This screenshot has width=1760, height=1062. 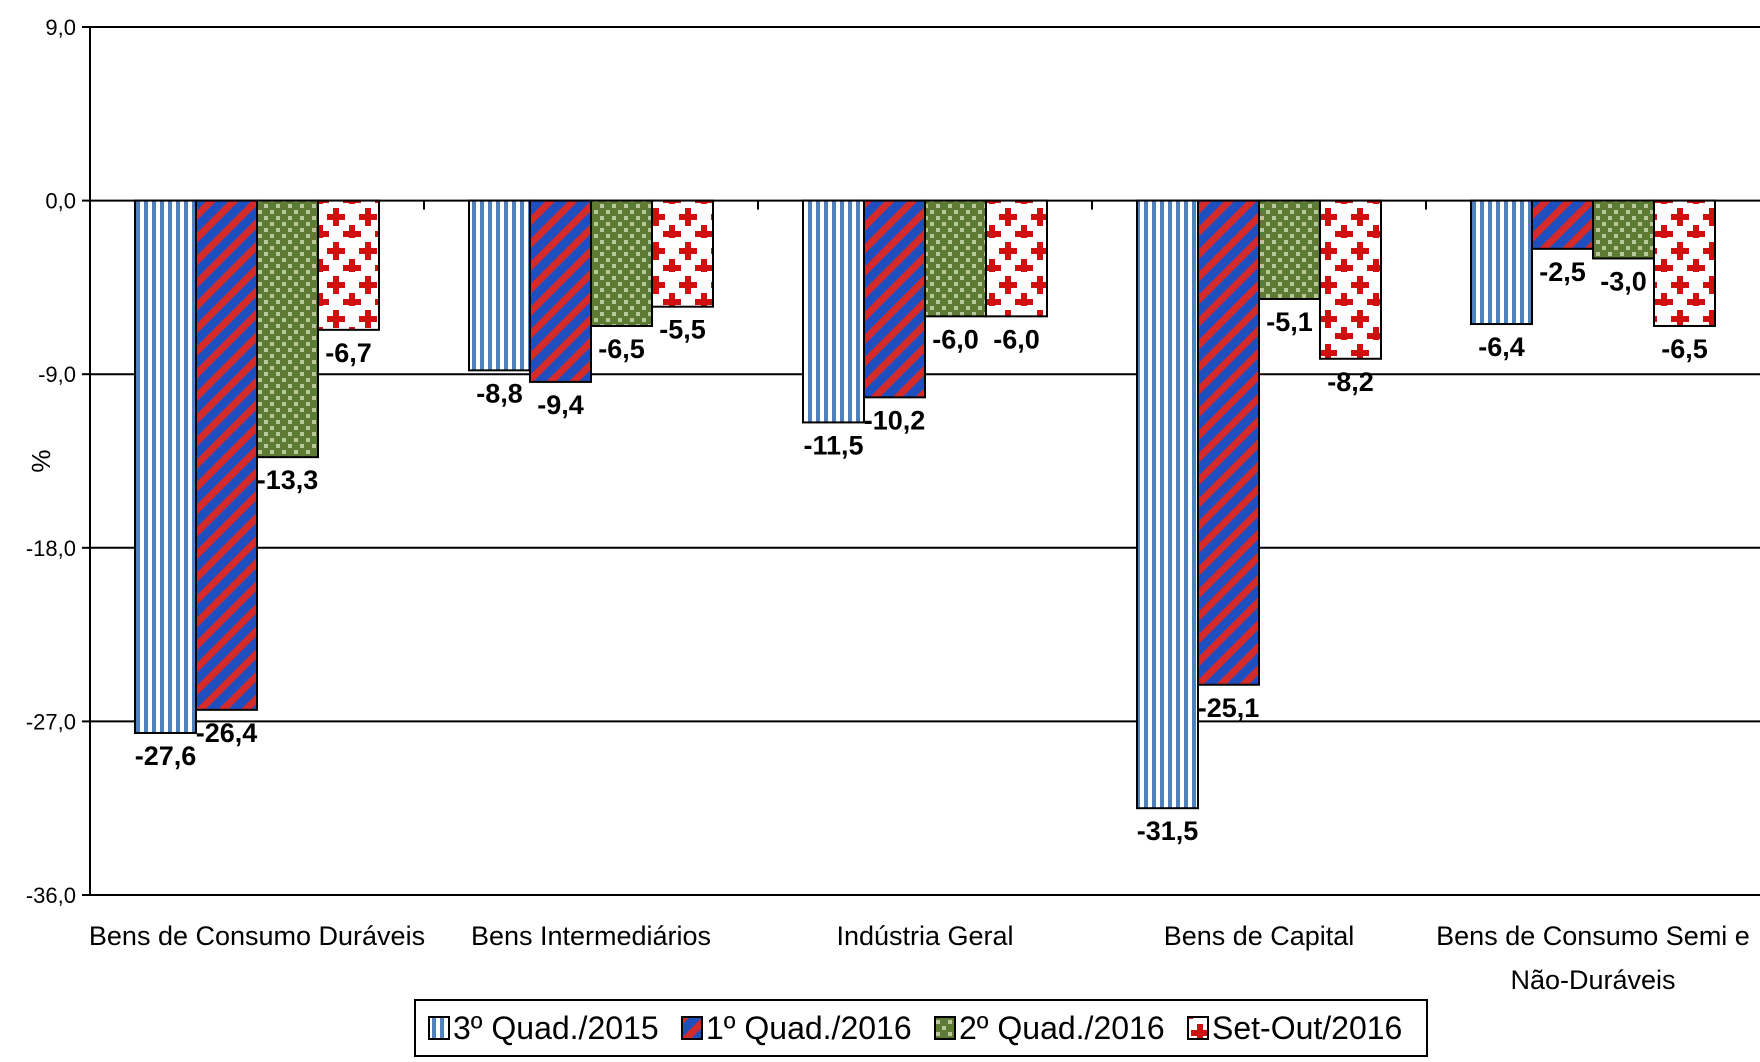 What do you see at coordinates (1501, 347) in the screenshot?
I see `data-label: -6,4` at bounding box center [1501, 347].